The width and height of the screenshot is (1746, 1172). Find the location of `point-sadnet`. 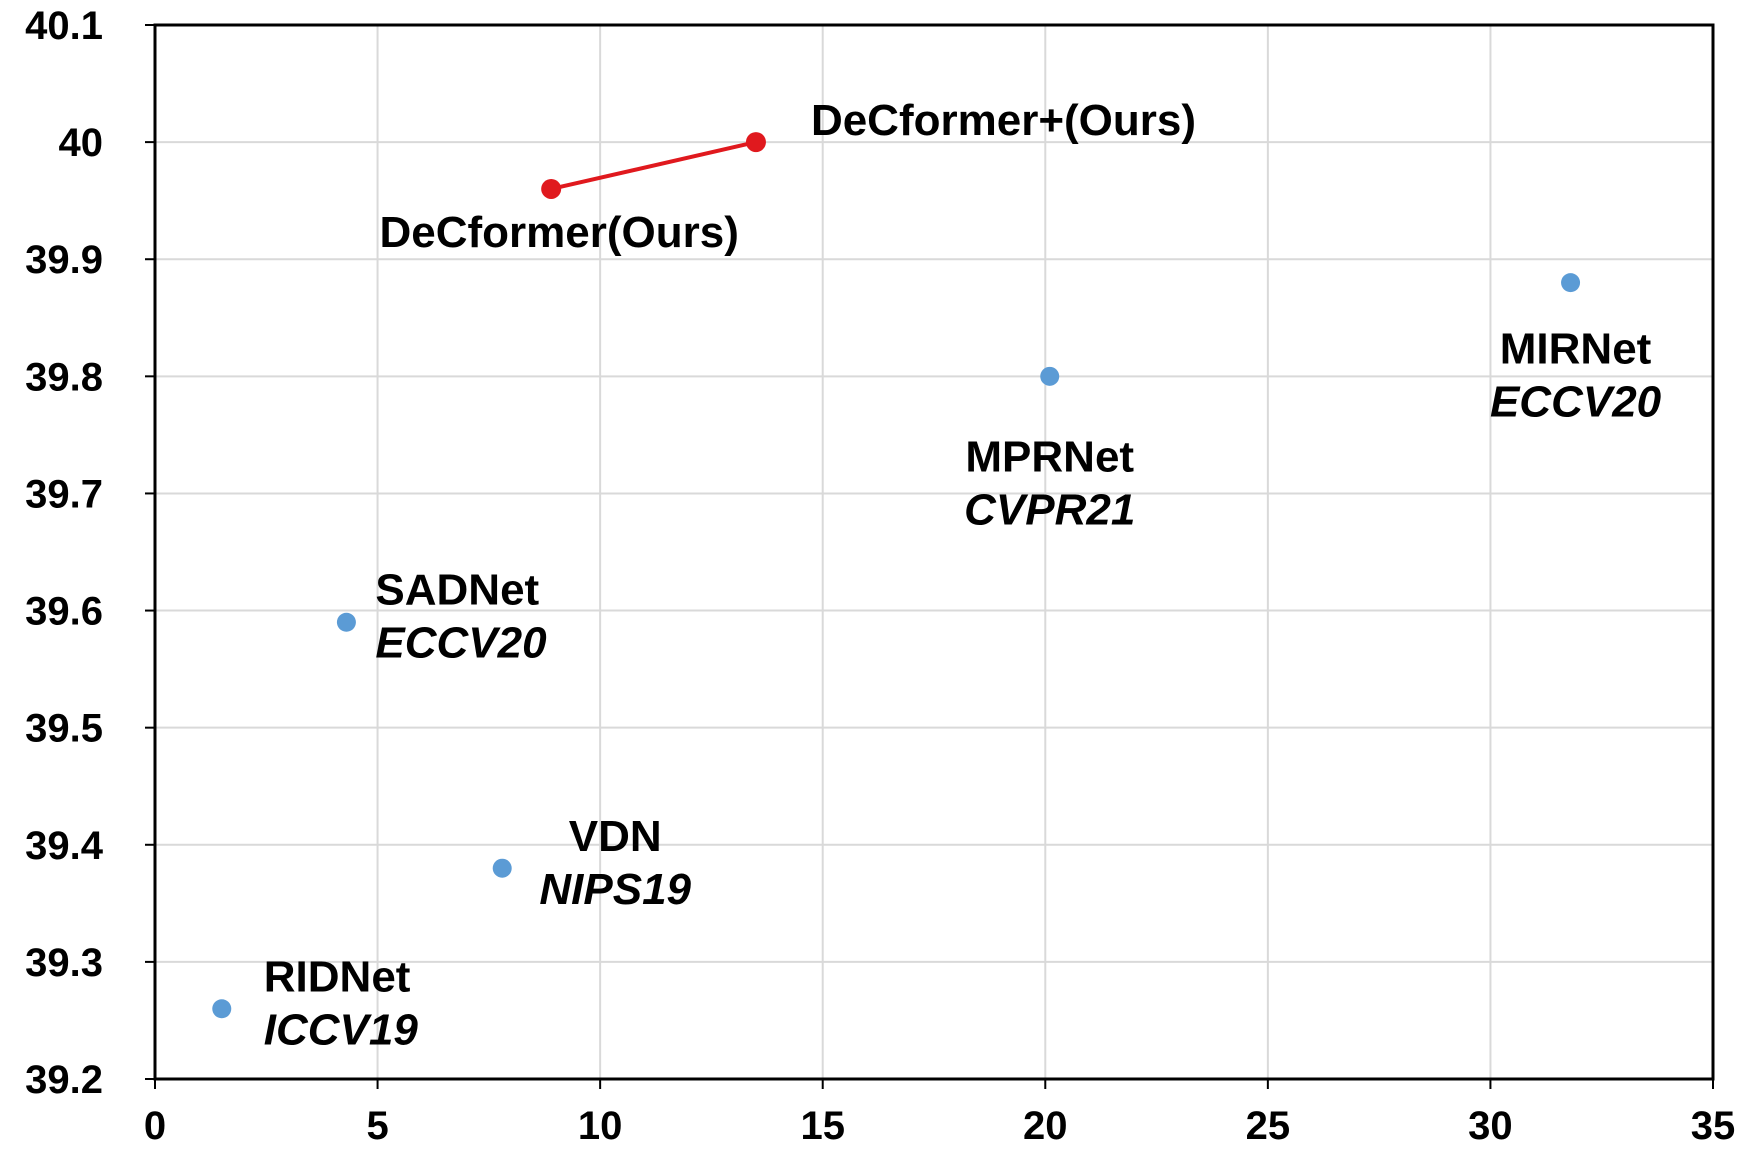

point-sadnet is located at coordinates (346, 622).